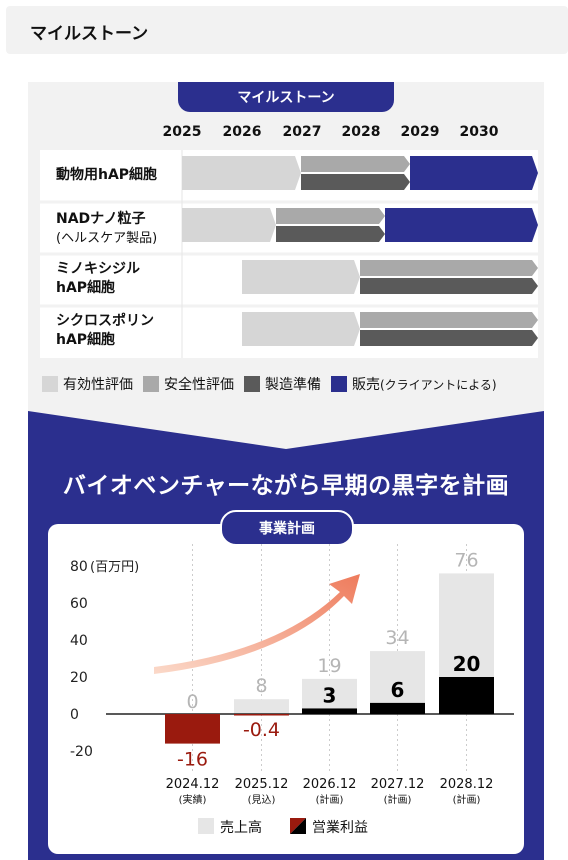  What do you see at coordinates (106, 229) in the screenshot?
I see `row-label: NADナノ粒子 (ヘルスケア製品)` at bounding box center [106, 229].